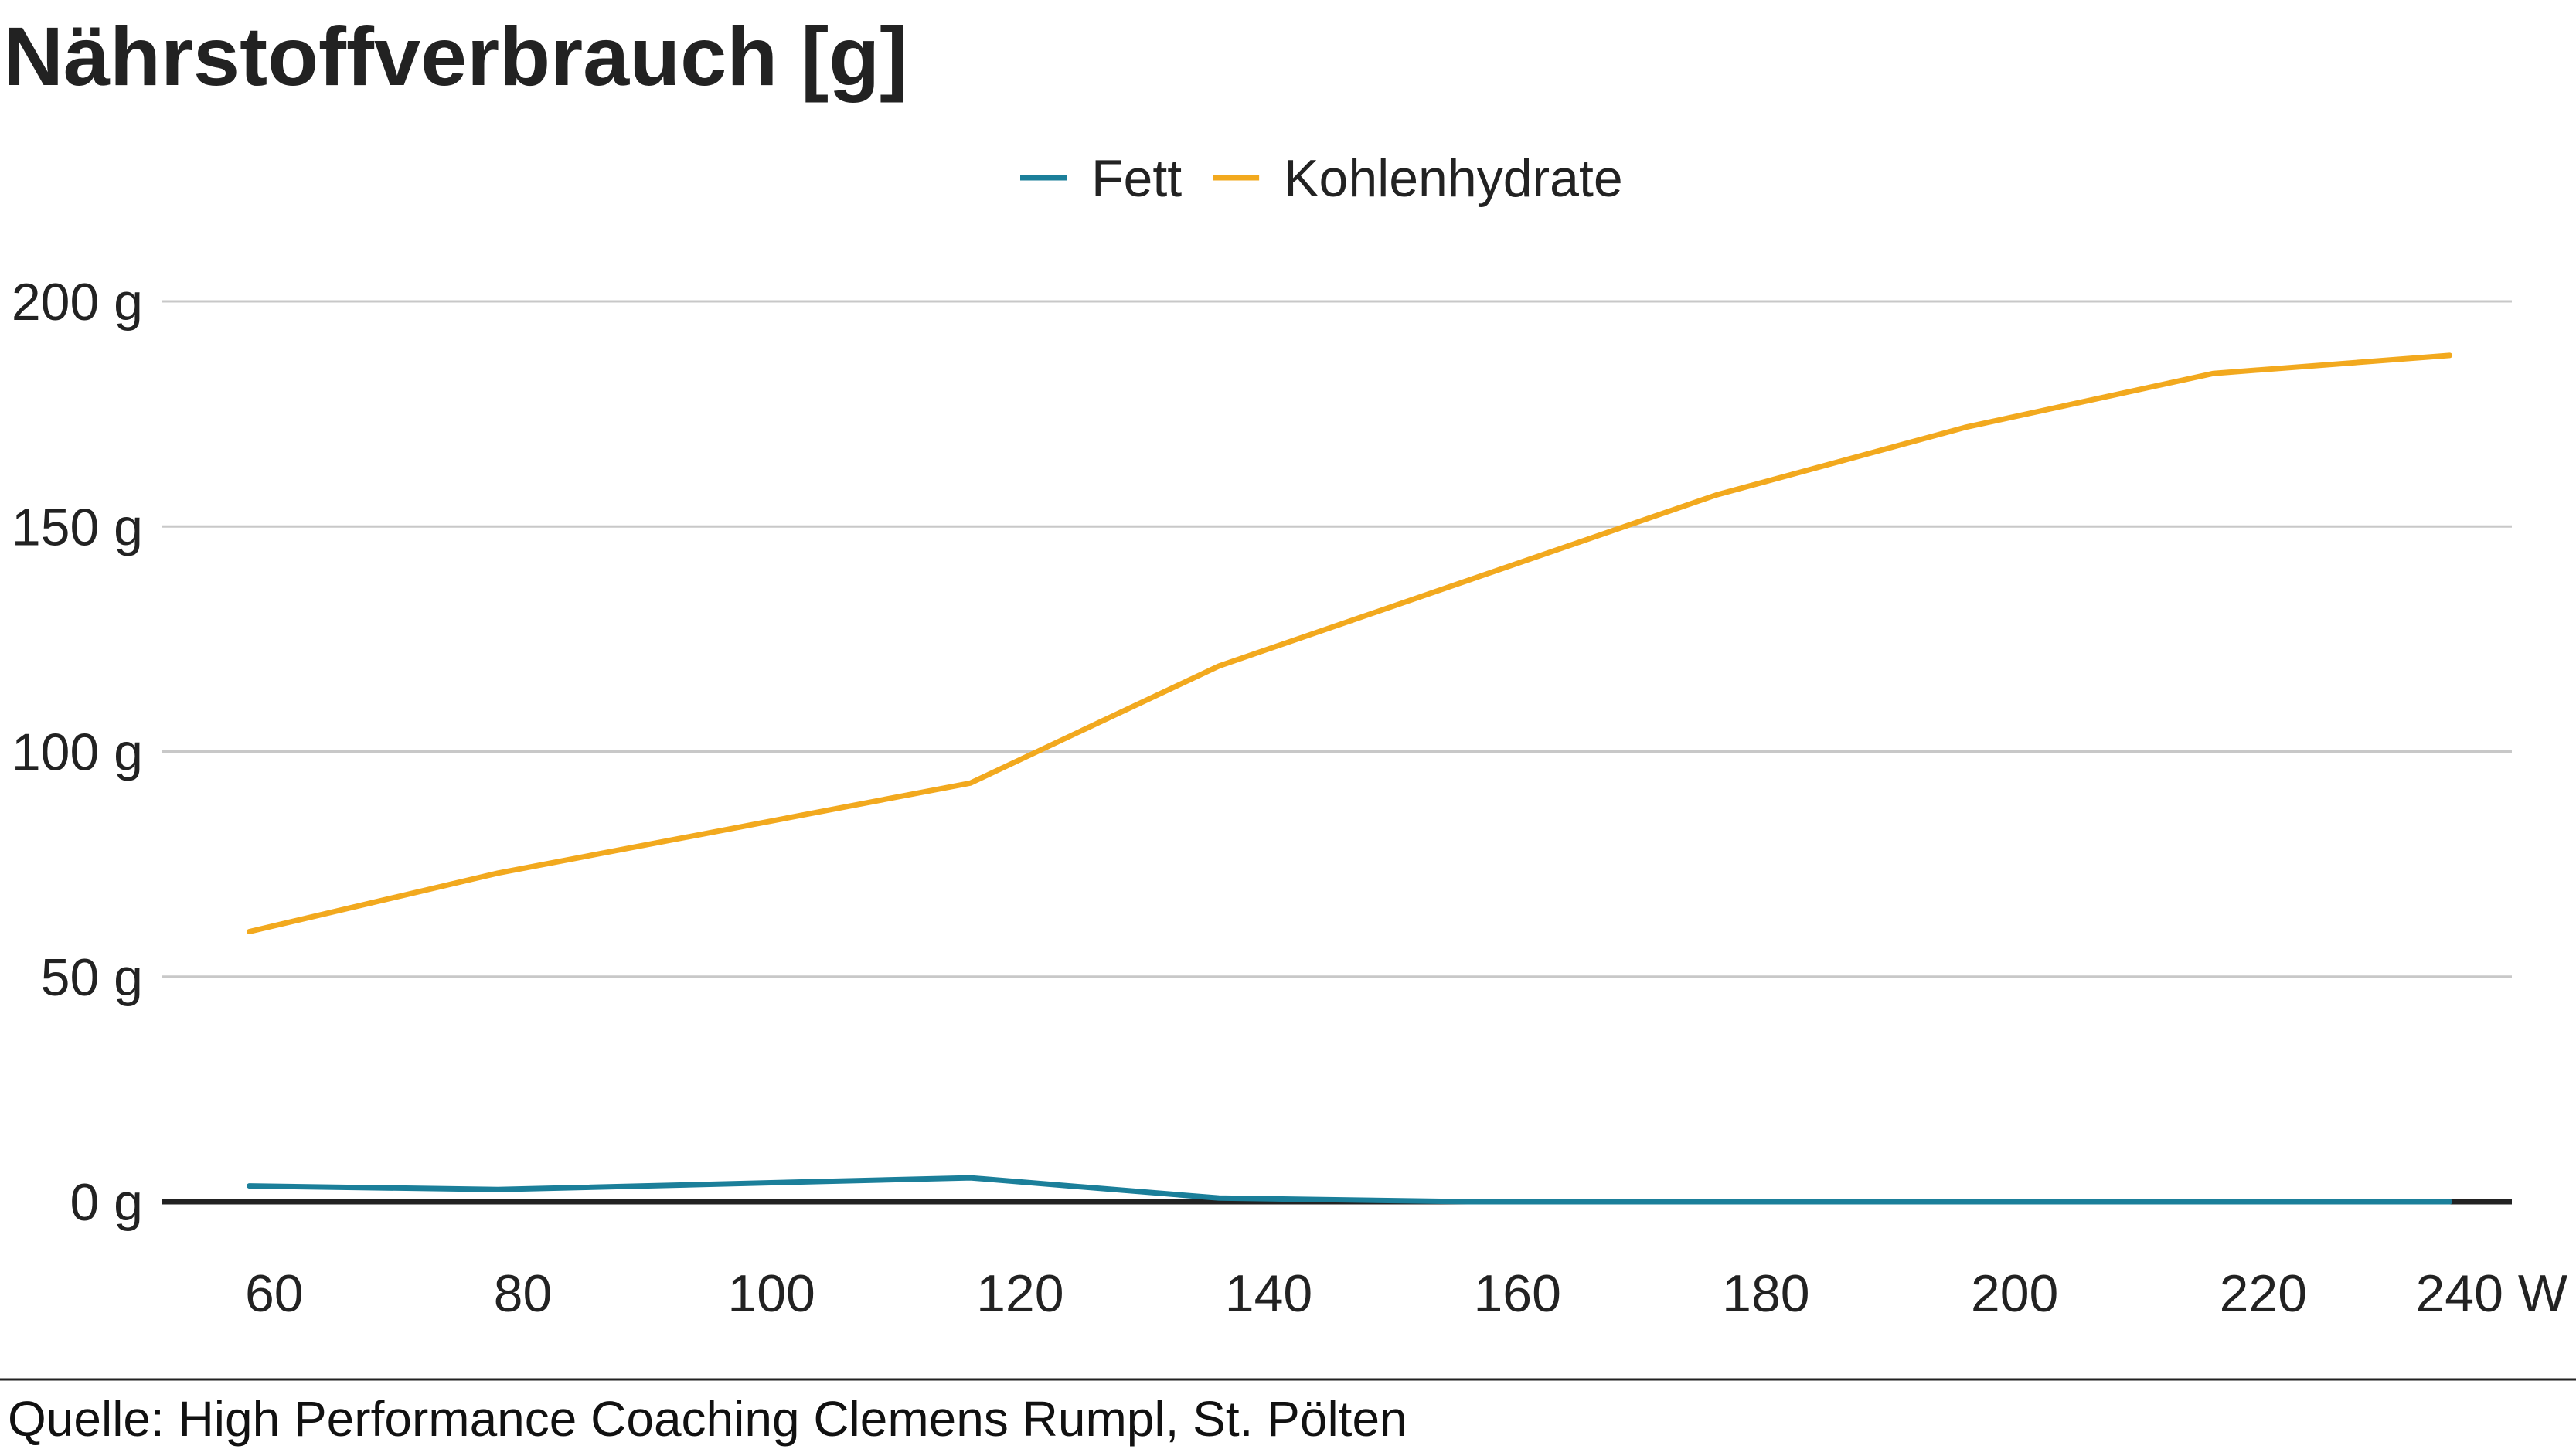 The height and width of the screenshot is (1449, 2576). I want to click on x-tick-label: 140, so click(1268, 1293).